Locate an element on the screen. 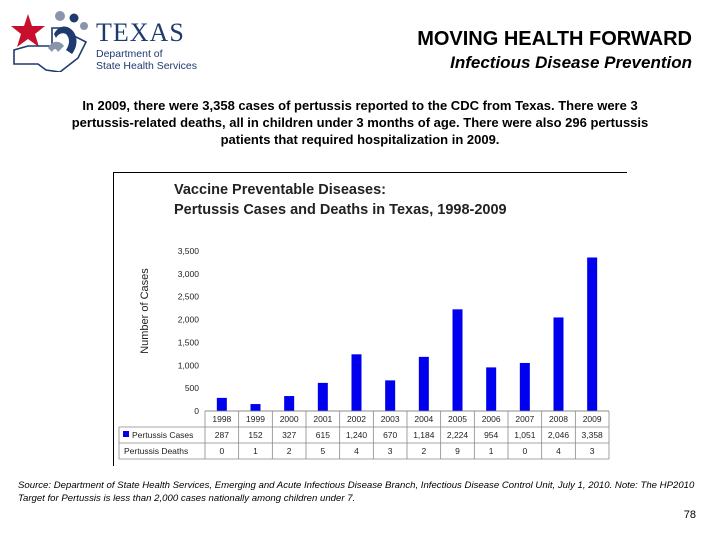 Image resolution: width=720 pixels, height=540 pixels. chart-title-line1: Vaccine Preventable Diseases: is located at coordinates (280, 190).